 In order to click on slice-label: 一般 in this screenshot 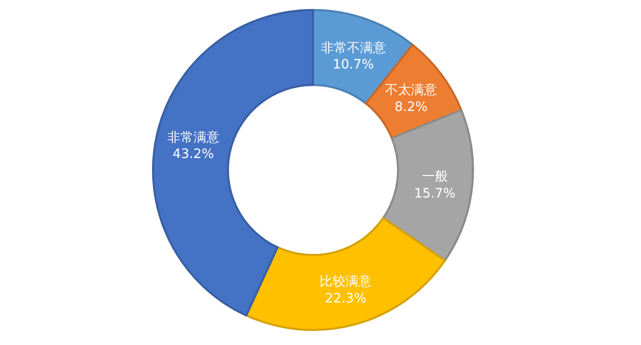, I will do `click(435, 177)`.